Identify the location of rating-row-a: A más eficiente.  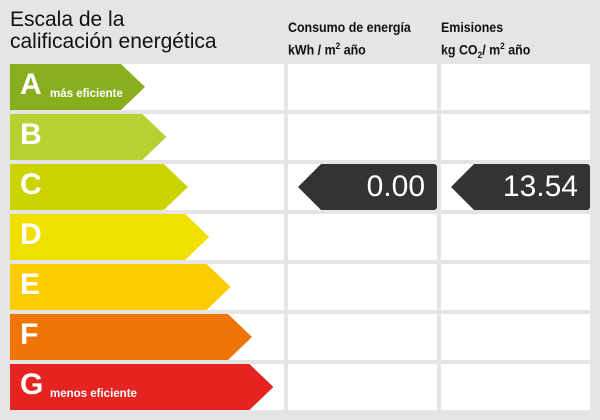
(300, 87).